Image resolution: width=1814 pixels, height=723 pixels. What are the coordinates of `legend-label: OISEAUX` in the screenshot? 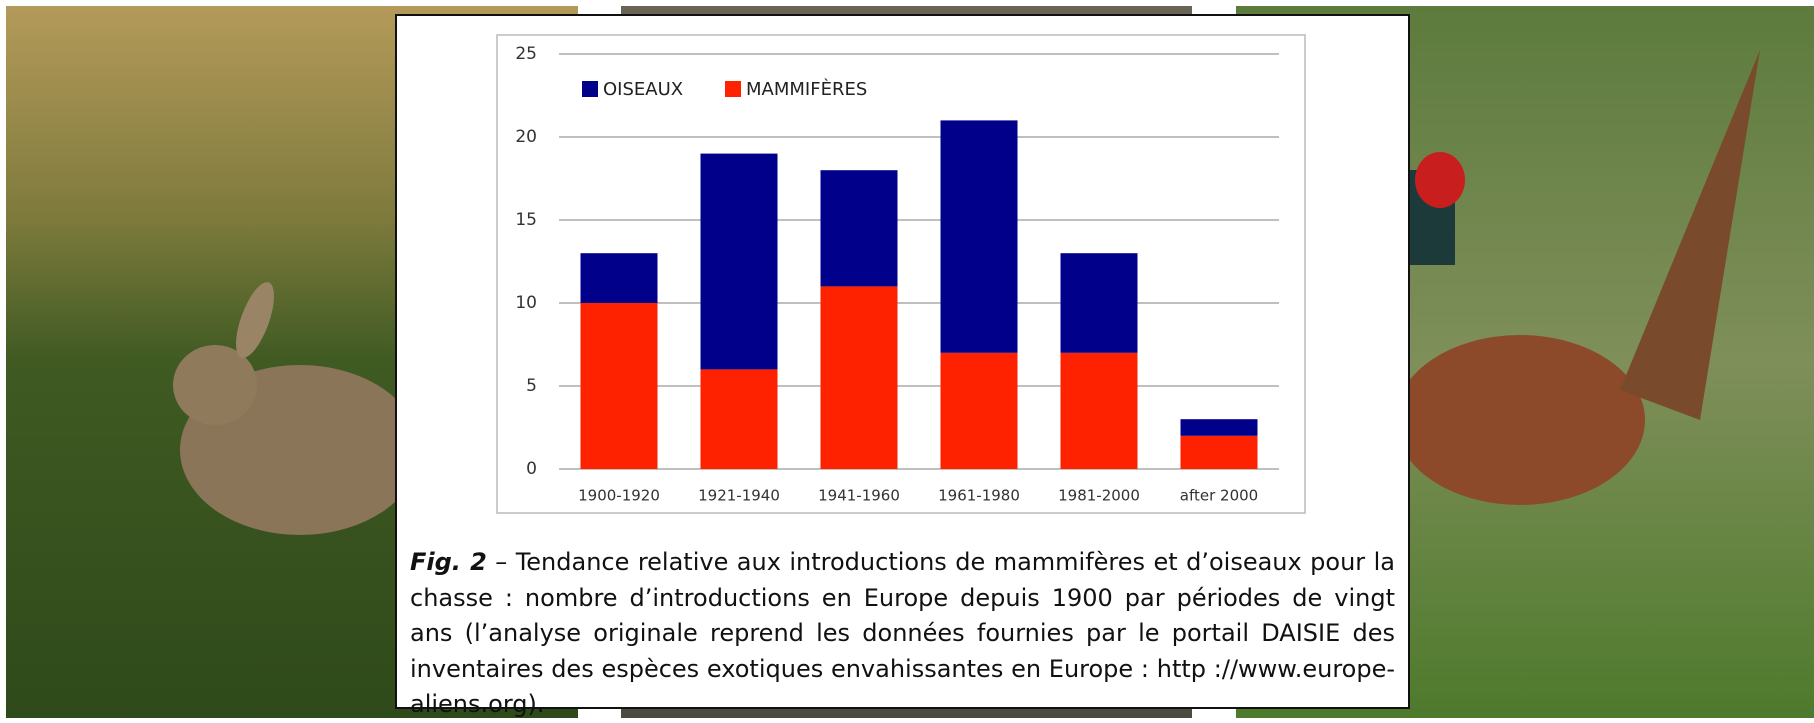 It's located at (643, 89).